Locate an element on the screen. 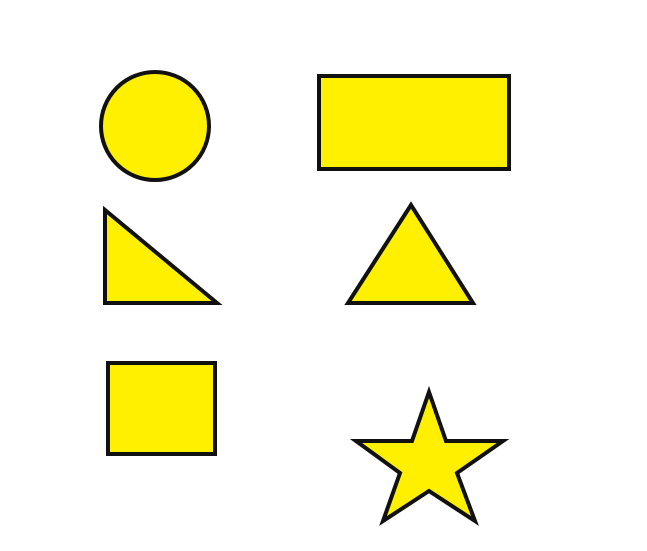 This screenshot has height=551, width=647. square-shape is located at coordinates (161, 408).